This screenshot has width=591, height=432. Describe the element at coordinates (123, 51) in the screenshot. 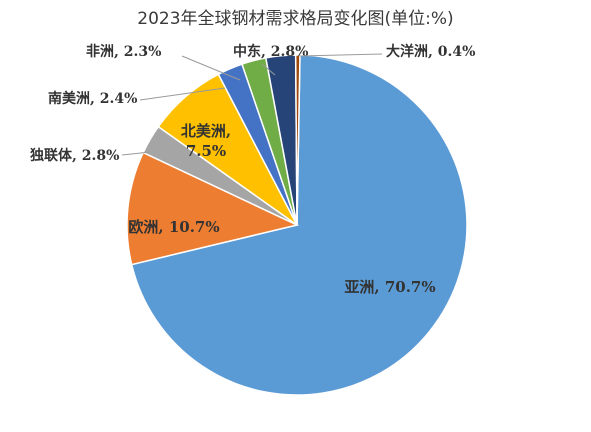

I see `slice-label-6: 非洲, 2.3%` at that location.